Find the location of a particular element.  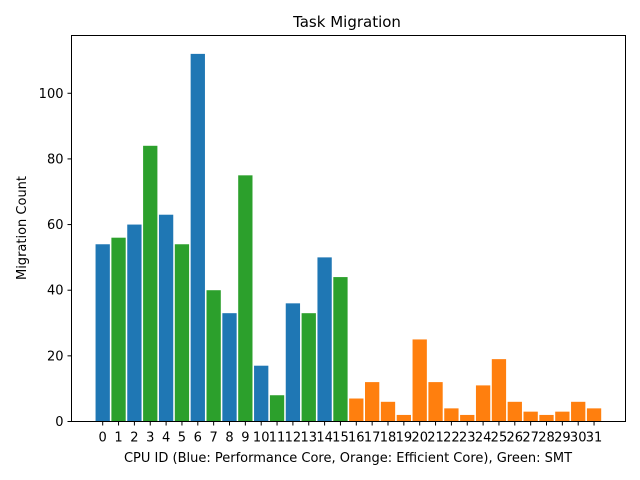

x-tick-label: 13 is located at coordinates (308, 438).